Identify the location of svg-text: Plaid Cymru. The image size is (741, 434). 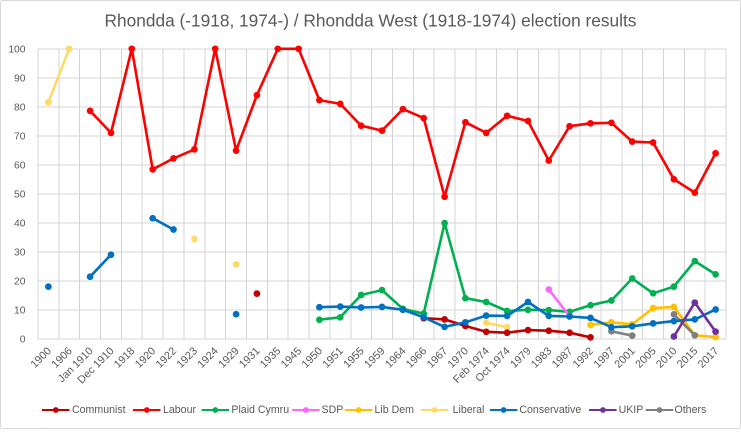
(260, 410).